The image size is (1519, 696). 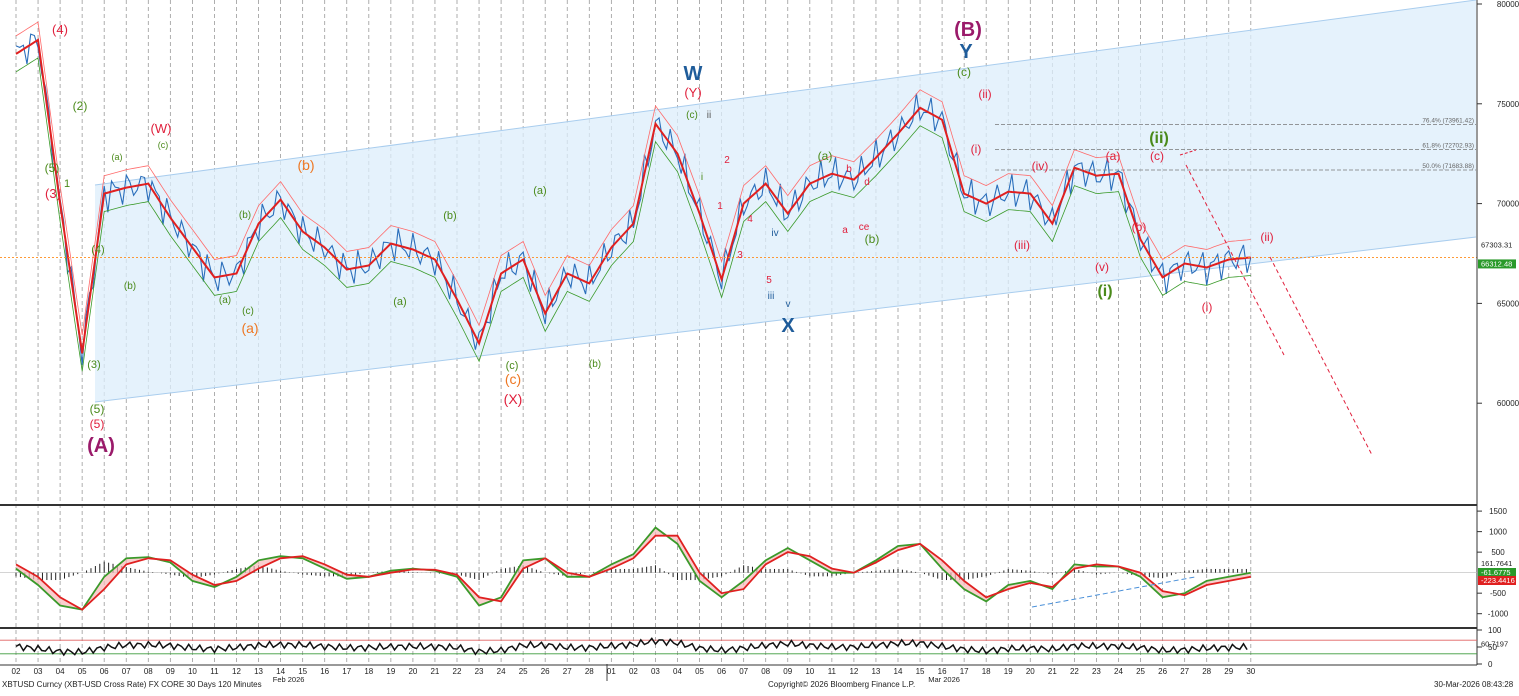 What do you see at coordinates (1490, 664) in the screenshot?
I see `rsi-y-tick-label: 0` at bounding box center [1490, 664].